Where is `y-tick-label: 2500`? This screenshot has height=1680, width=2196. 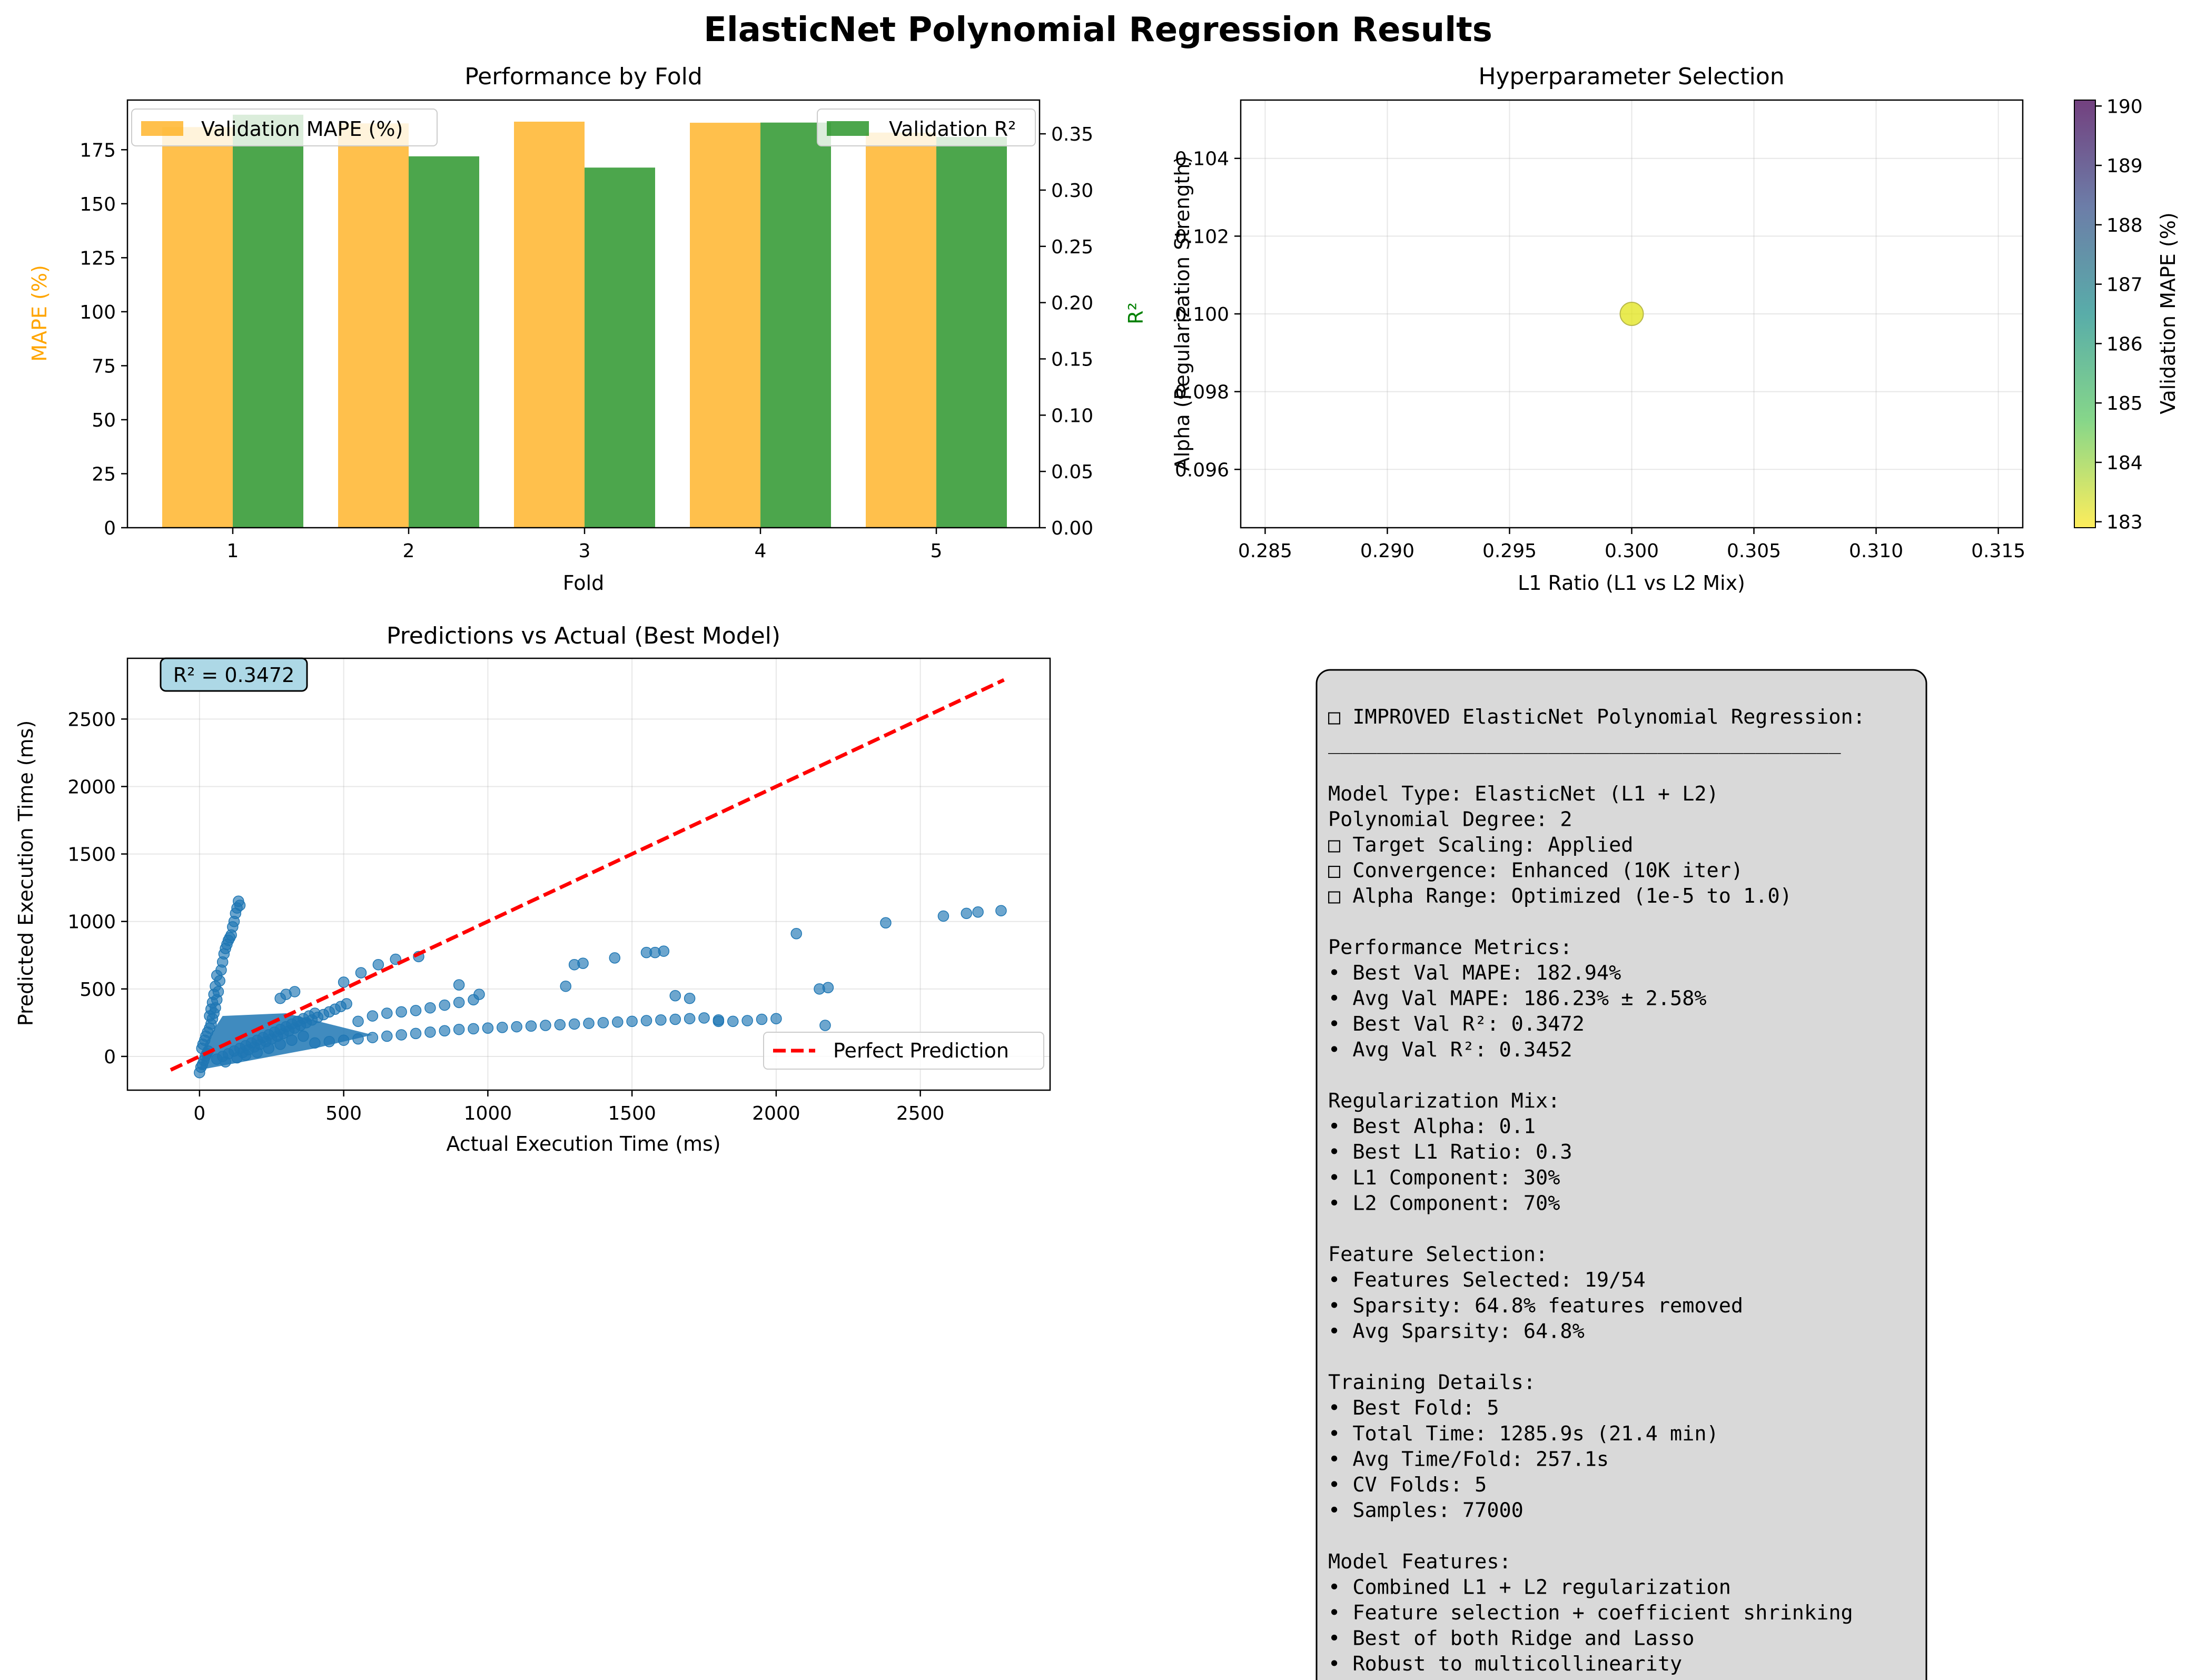
y-tick-label: 2500 is located at coordinates (91, 719).